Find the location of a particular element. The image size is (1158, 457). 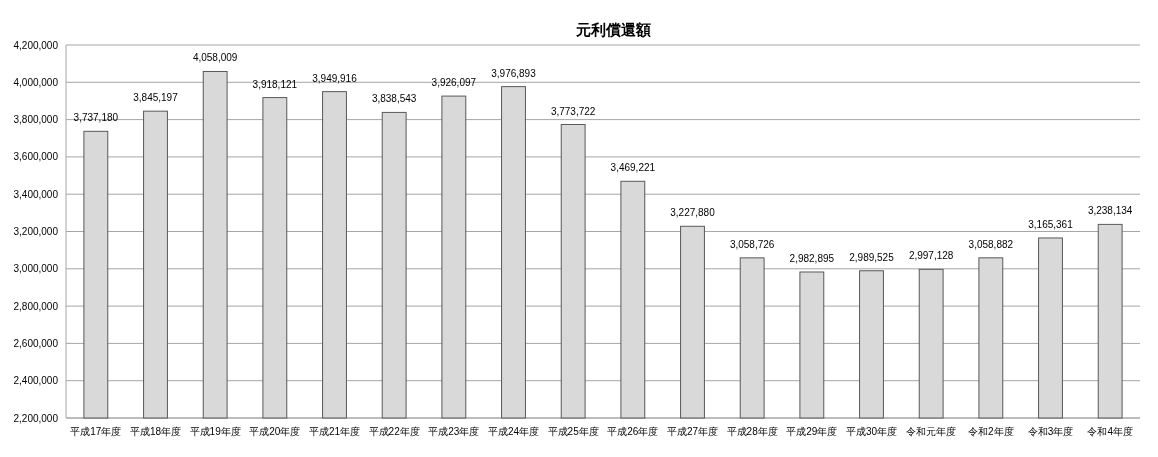

data-label: 3,058,726 is located at coordinates (752, 244).